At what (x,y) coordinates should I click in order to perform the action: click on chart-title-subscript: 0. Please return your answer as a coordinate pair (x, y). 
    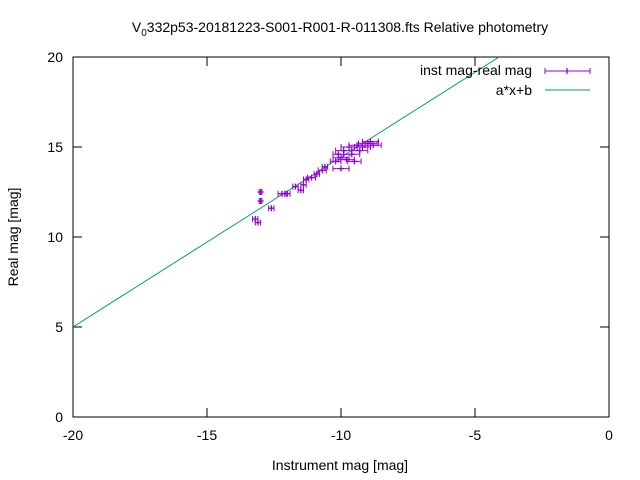
    Looking at the image, I should click on (144, 33).